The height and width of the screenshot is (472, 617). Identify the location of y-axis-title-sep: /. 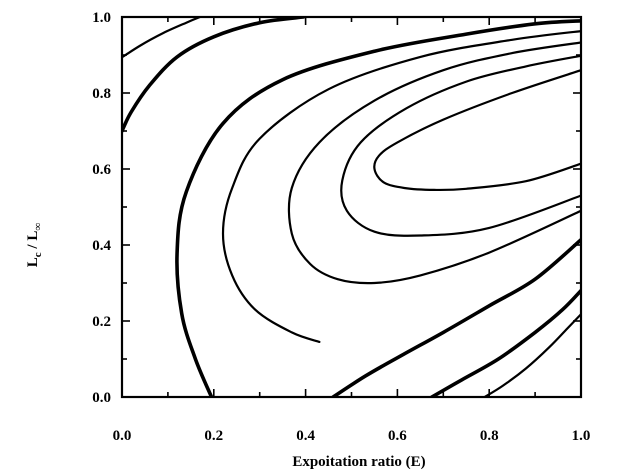
(33, 247).